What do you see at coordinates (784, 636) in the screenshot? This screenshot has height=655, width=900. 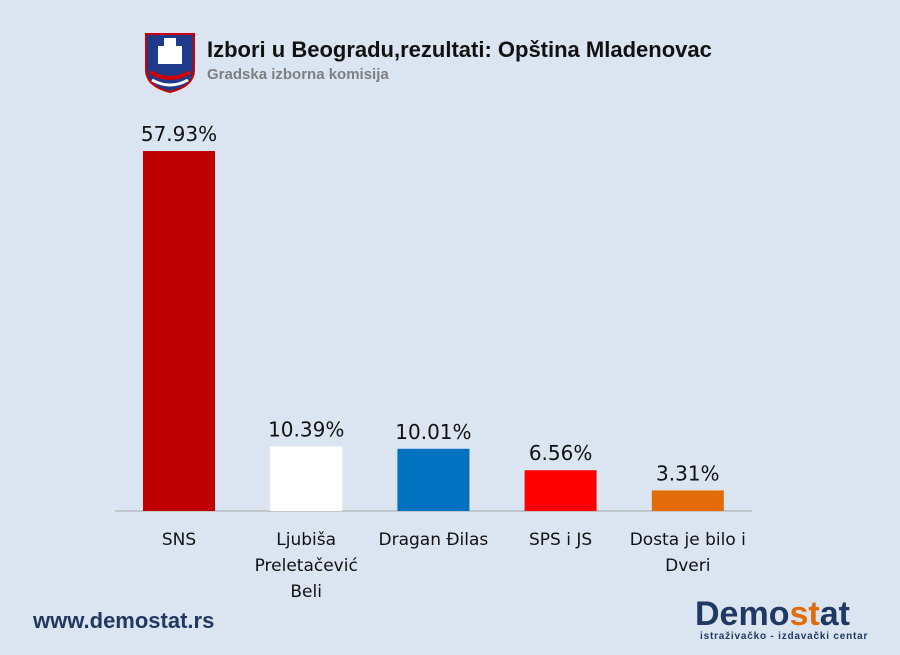 I see `brand-tagline: istraživačko - izdavački centar` at bounding box center [784, 636].